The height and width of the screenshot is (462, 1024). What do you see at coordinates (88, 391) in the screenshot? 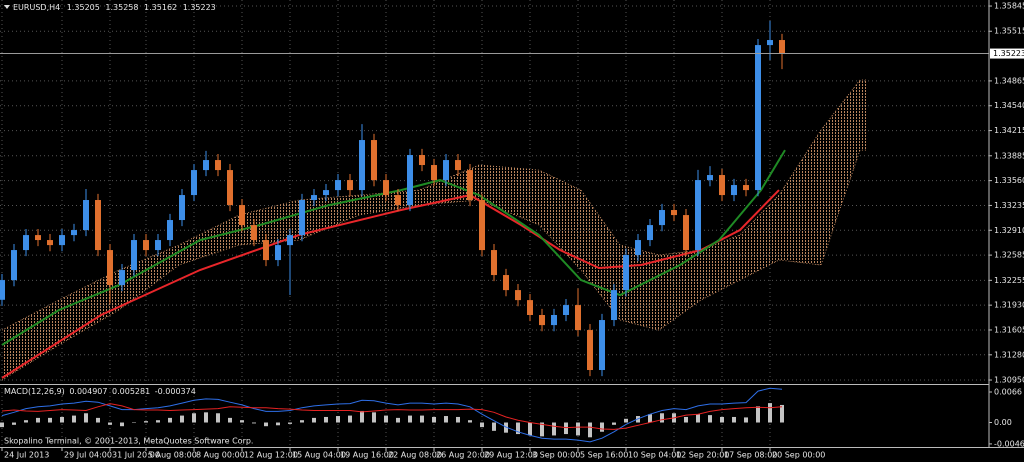
I see `macd-value: 0.004907` at bounding box center [88, 391].